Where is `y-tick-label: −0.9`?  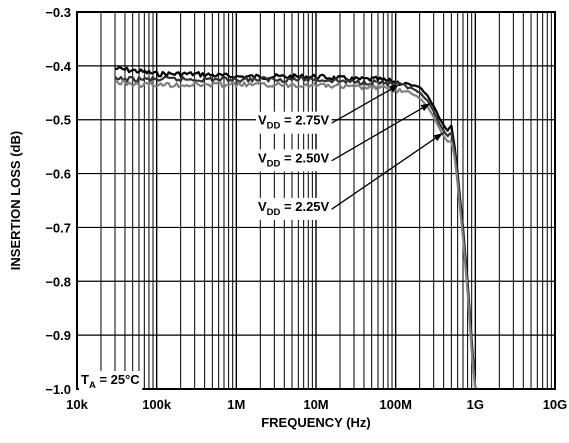 y-tick-label: −0.9 is located at coordinates (58, 335).